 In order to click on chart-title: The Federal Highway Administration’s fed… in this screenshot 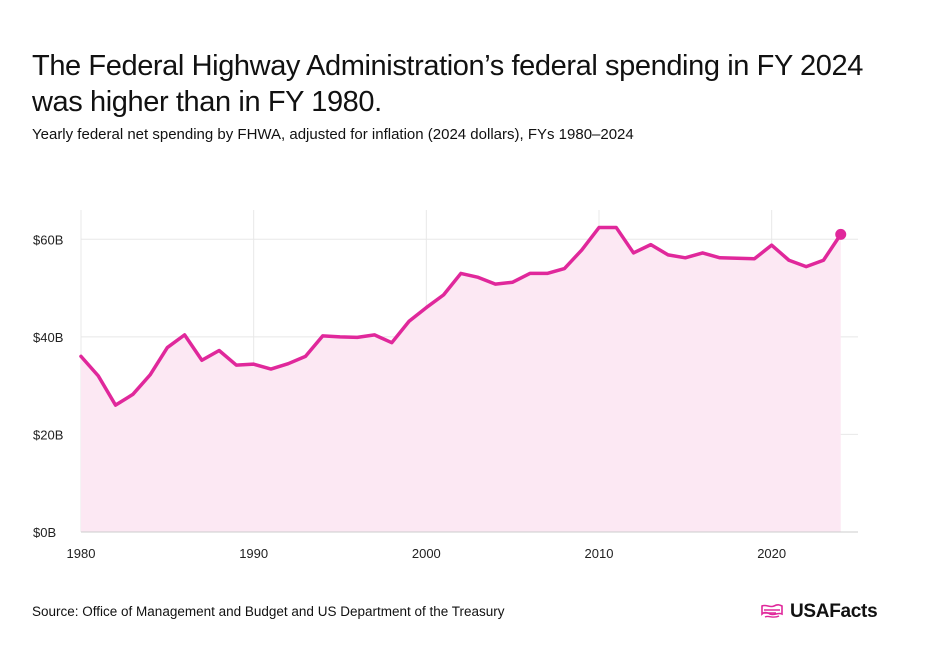, I will do `click(447, 84)`.